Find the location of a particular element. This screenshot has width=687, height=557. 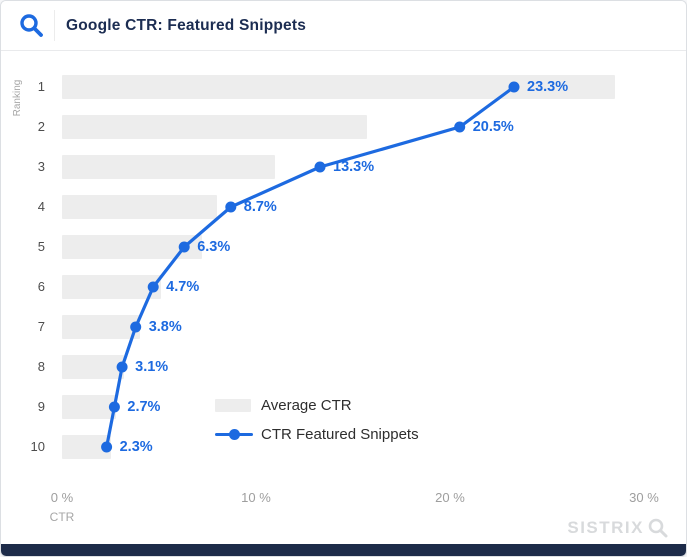

legend-label: Average CTR is located at coordinates (306, 405).